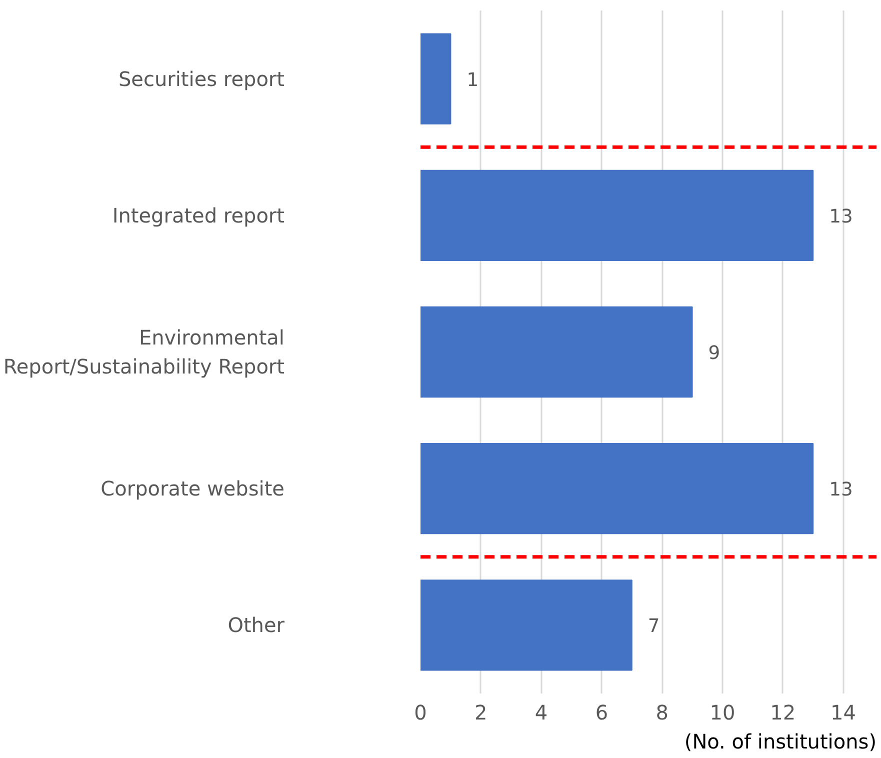 The height and width of the screenshot is (758, 881). I want to click on x-tick-label: 0, so click(420, 712).